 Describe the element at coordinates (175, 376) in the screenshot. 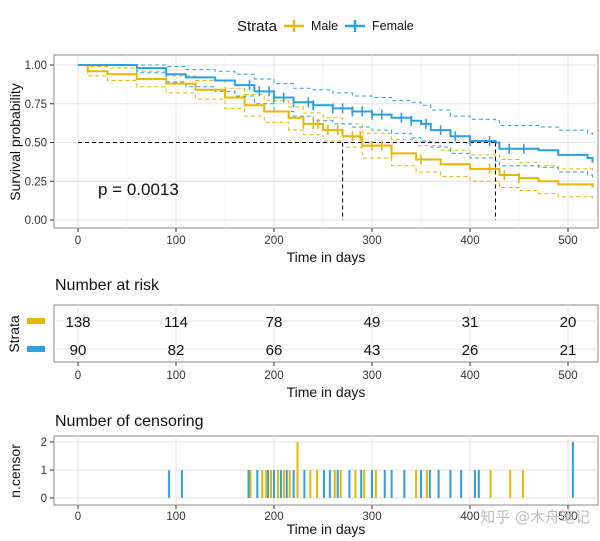

I see `risk-x-tick-label: 100` at that location.